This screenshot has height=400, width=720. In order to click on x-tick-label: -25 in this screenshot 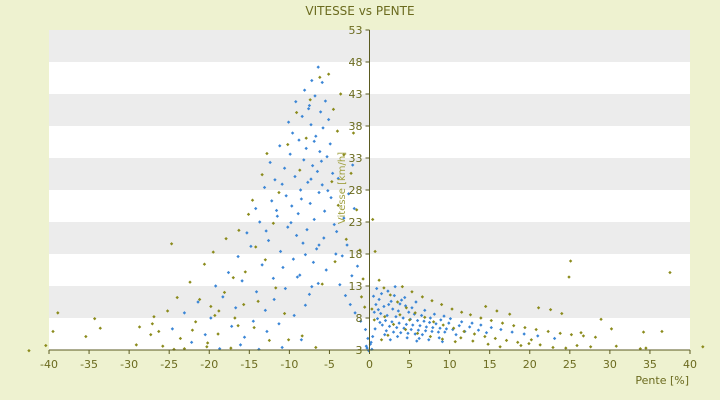, I will do `click(169, 364)`.